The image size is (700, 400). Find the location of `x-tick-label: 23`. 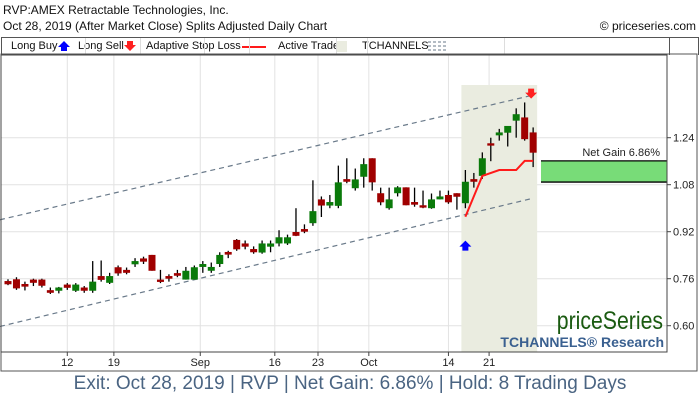

x-tick-label: 23 is located at coordinates (318, 363).